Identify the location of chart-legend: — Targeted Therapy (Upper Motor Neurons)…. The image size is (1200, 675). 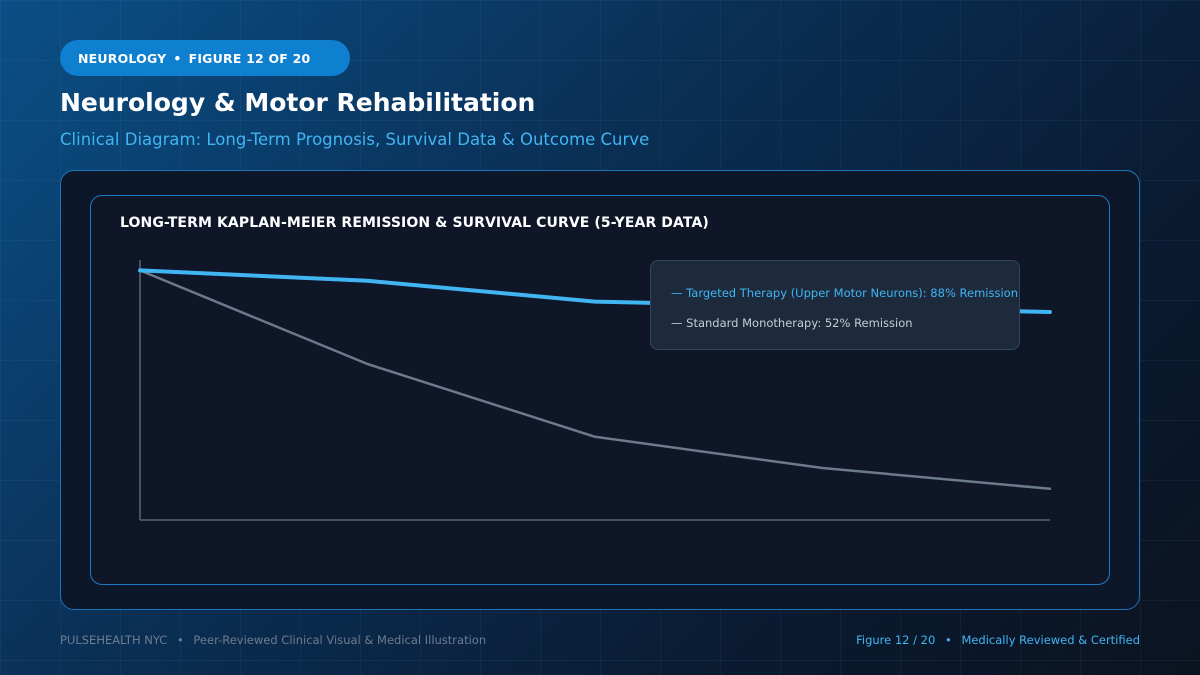
(835, 305).